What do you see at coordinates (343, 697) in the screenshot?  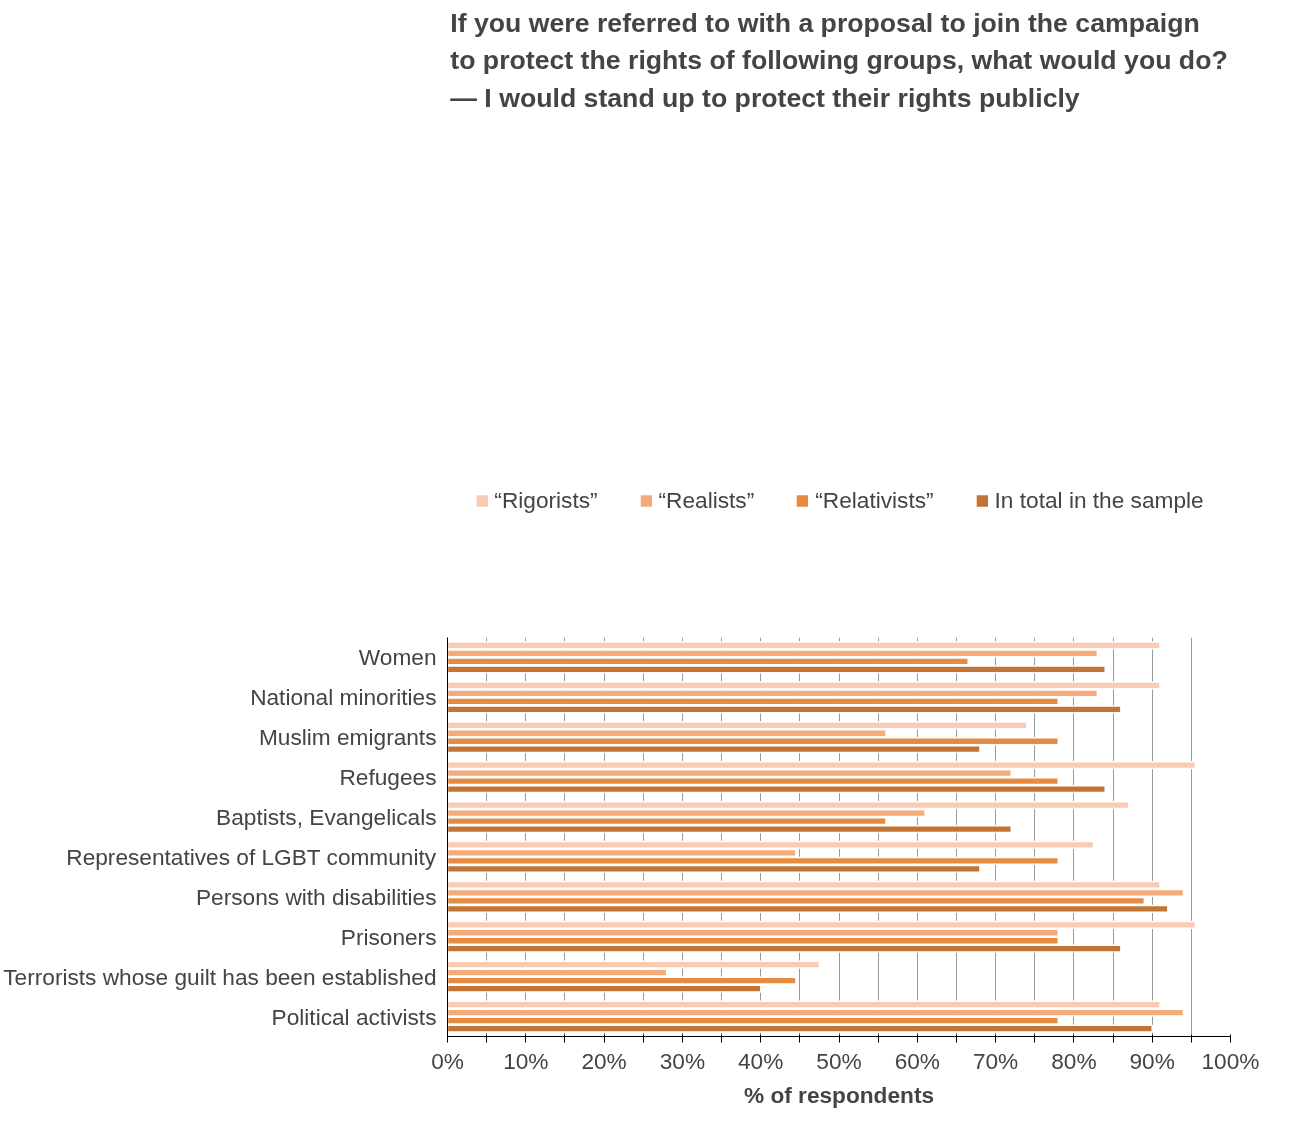 I see `y-tick-label: National minorities` at bounding box center [343, 697].